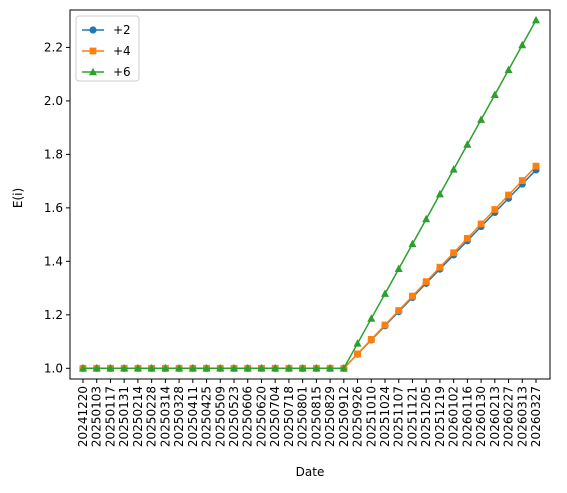 This screenshot has height=493, width=567. What do you see at coordinates (193, 416) in the screenshot?
I see `x-tick-label: 20250411` at bounding box center [193, 416].